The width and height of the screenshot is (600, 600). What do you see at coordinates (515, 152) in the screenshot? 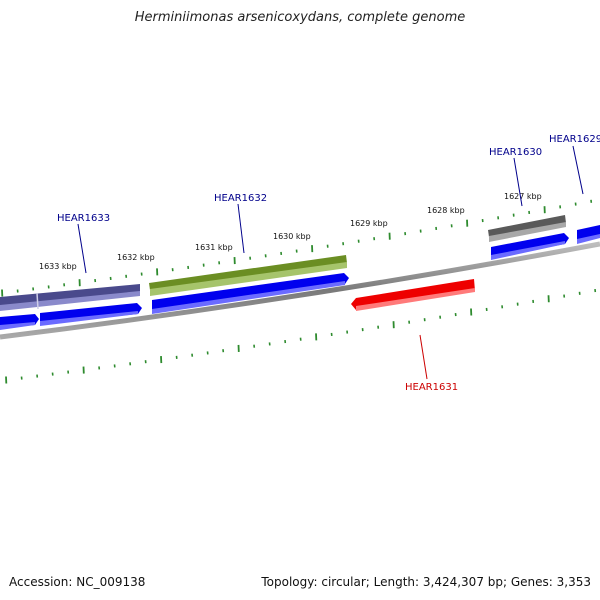
I see `gene-label-hear1630: HEAR1630` at bounding box center [515, 152].